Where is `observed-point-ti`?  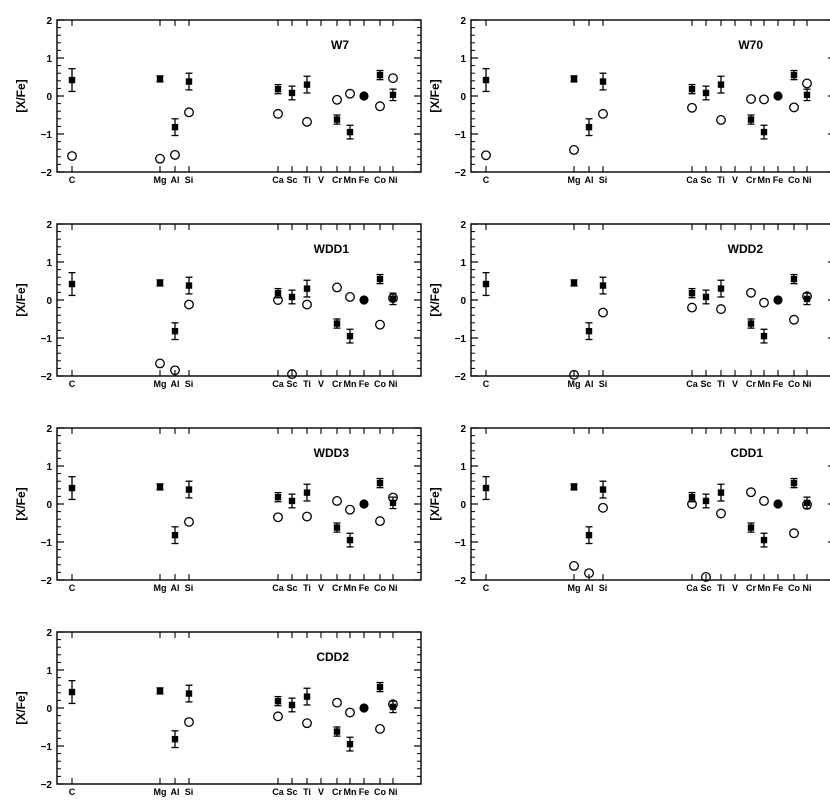 observed-point-ti is located at coordinates (721, 288).